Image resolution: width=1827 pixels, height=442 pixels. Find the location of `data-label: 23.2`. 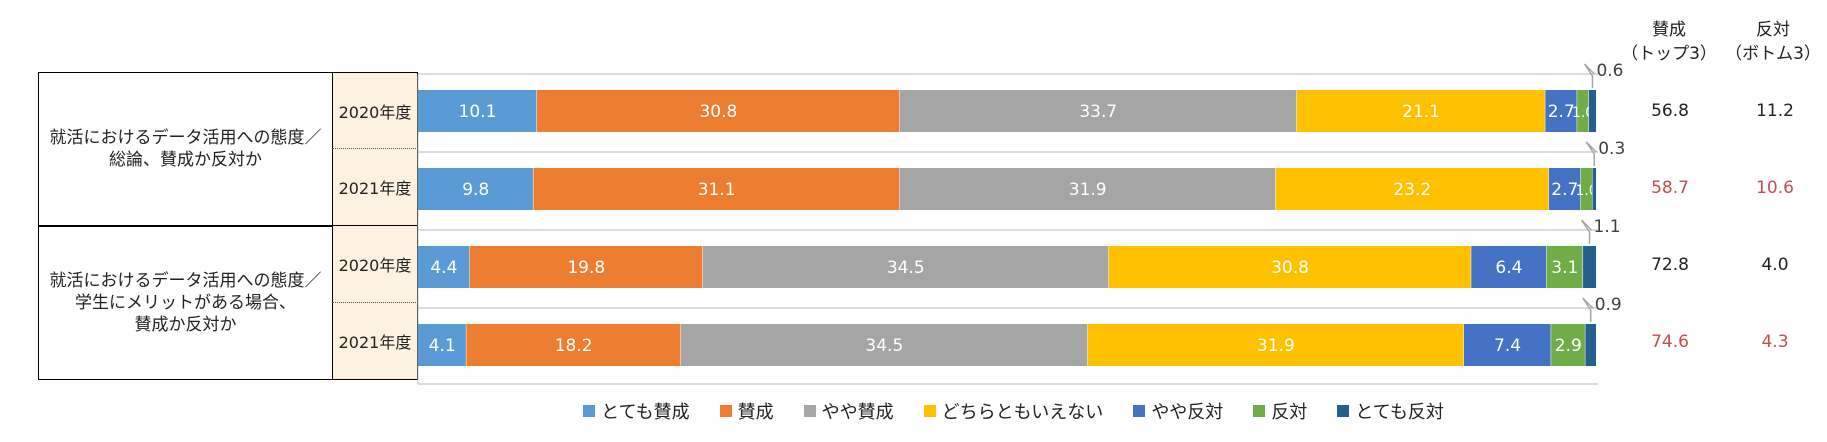

data-label: 23.2 is located at coordinates (1412, 190).